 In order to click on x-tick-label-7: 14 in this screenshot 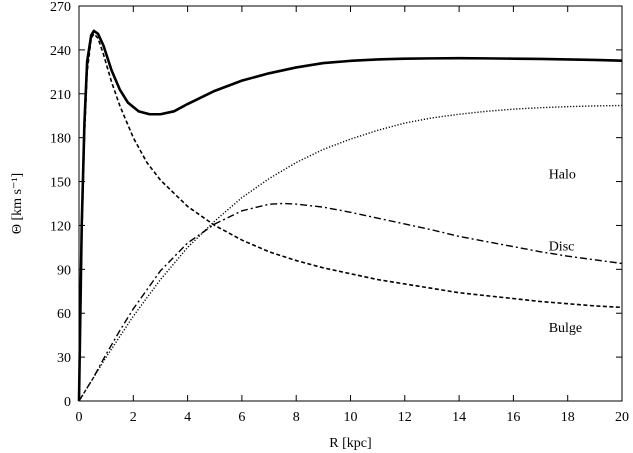, I will do `click(459, 417)`.